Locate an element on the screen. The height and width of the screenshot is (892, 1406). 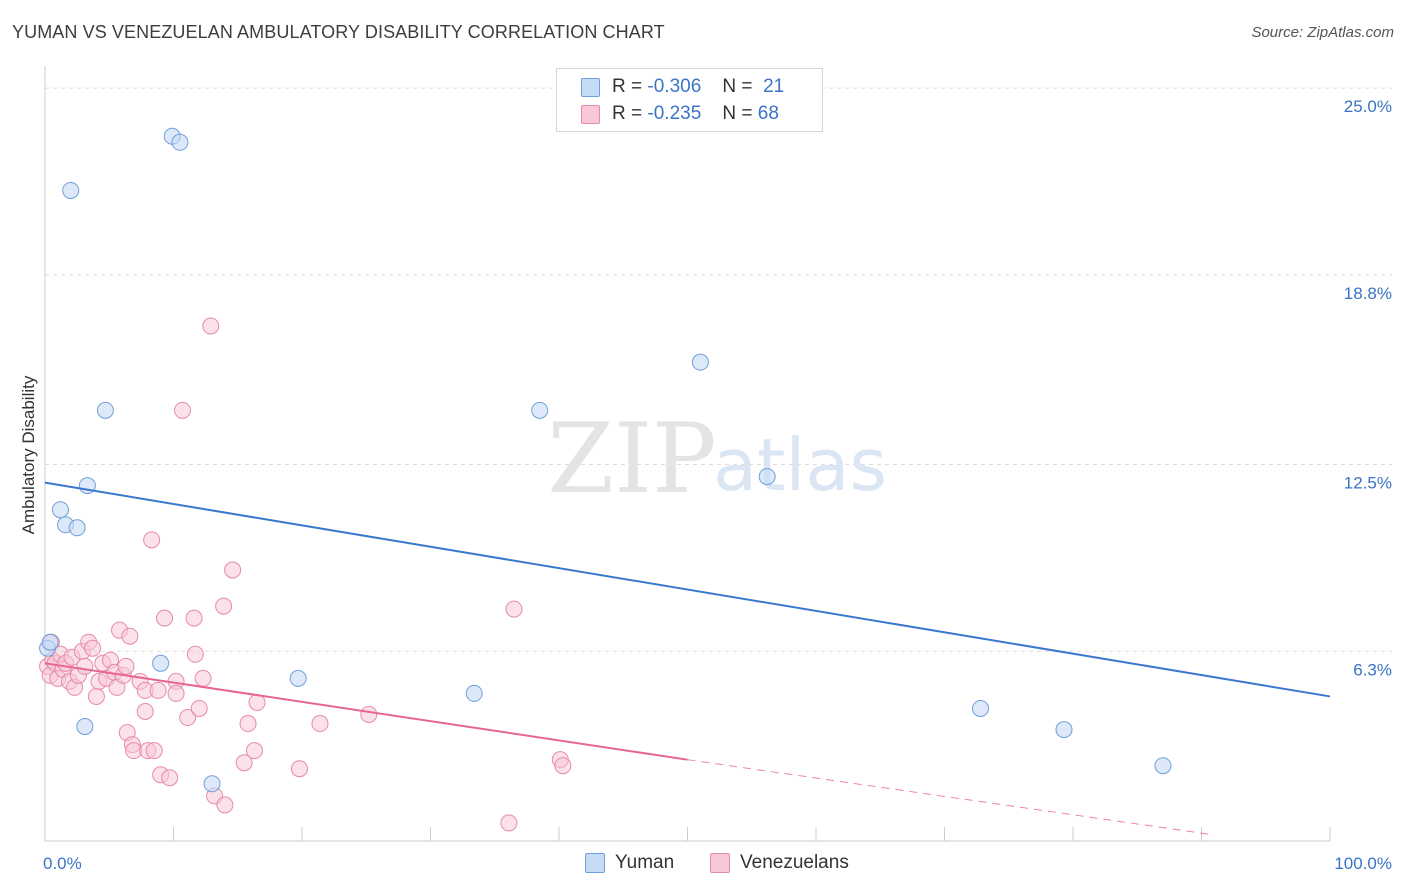
x-tick-label: 100.0% is located at coordinates (1363, 863).